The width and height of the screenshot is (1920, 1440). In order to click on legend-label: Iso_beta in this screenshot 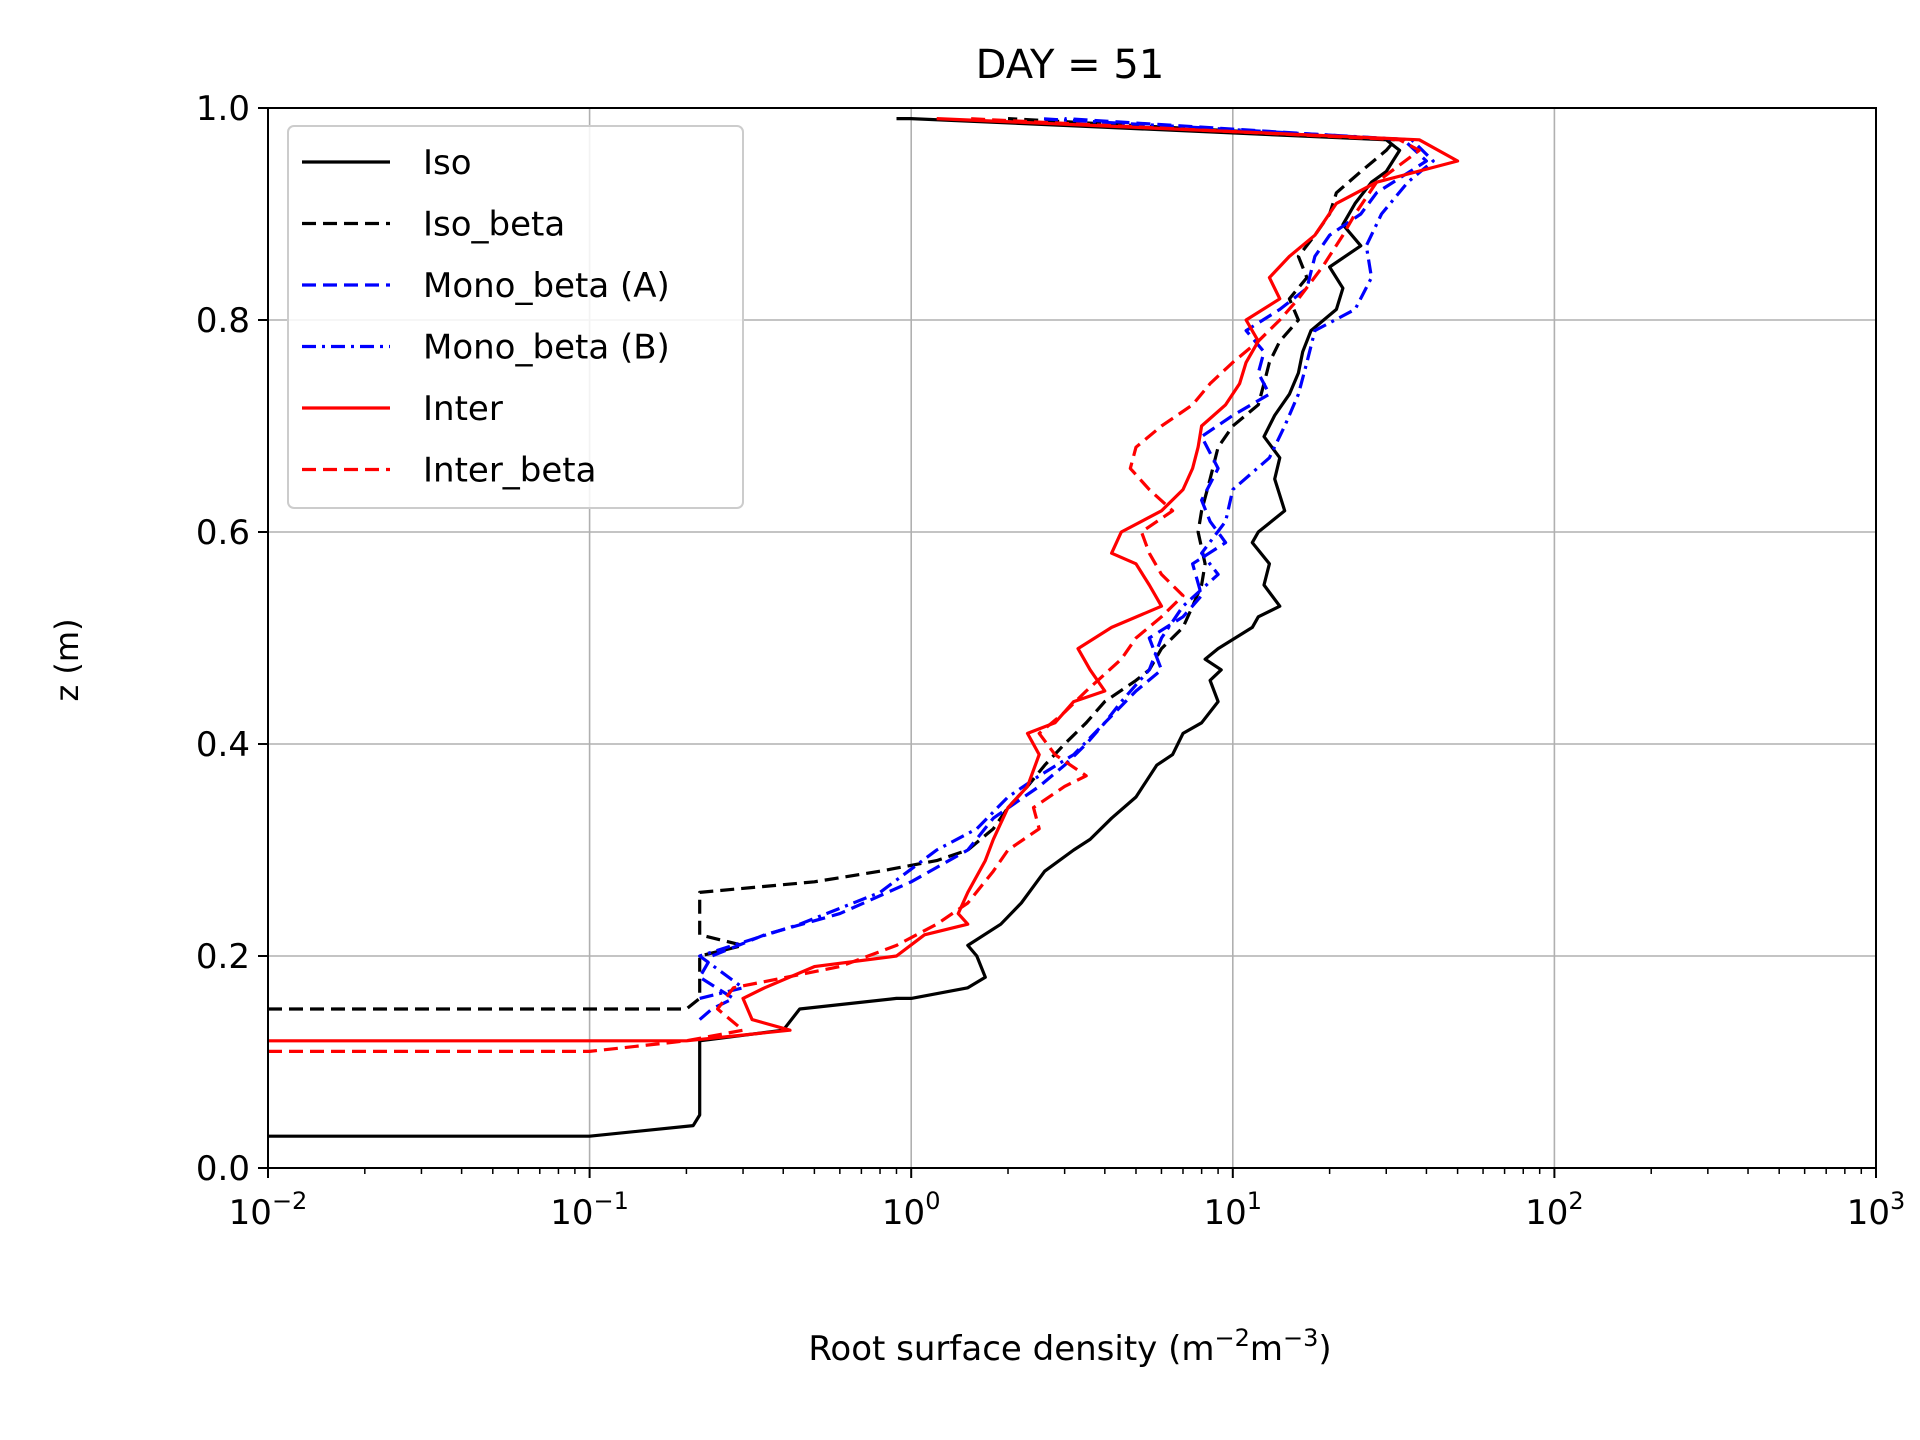, I will do `click(494, 225)`.